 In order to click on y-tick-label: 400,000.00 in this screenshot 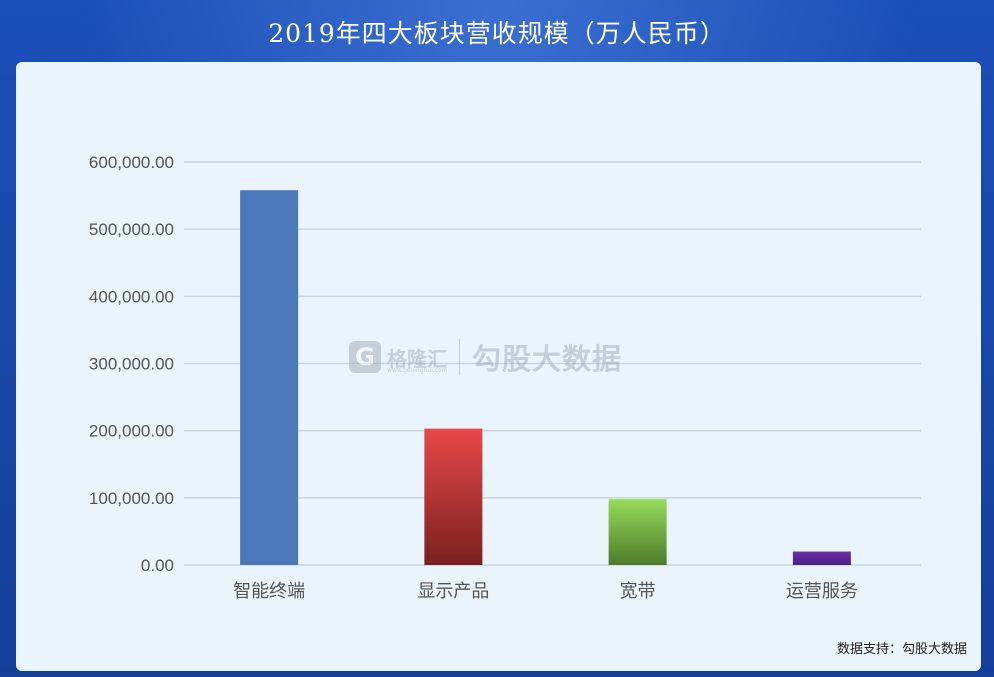, I will do `click(131, 296)`.